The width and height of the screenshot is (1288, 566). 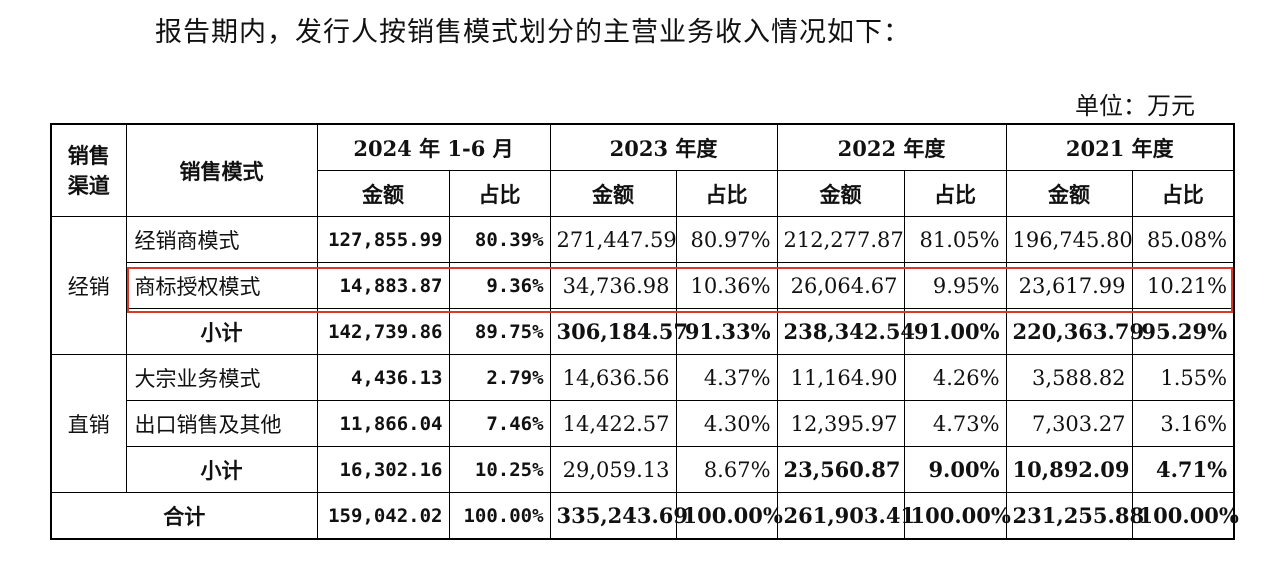 What do you see at coordinates (613, 469) in the screenshot?
I see `value-cell: 29,059.13` at bounding box center [613, 469].